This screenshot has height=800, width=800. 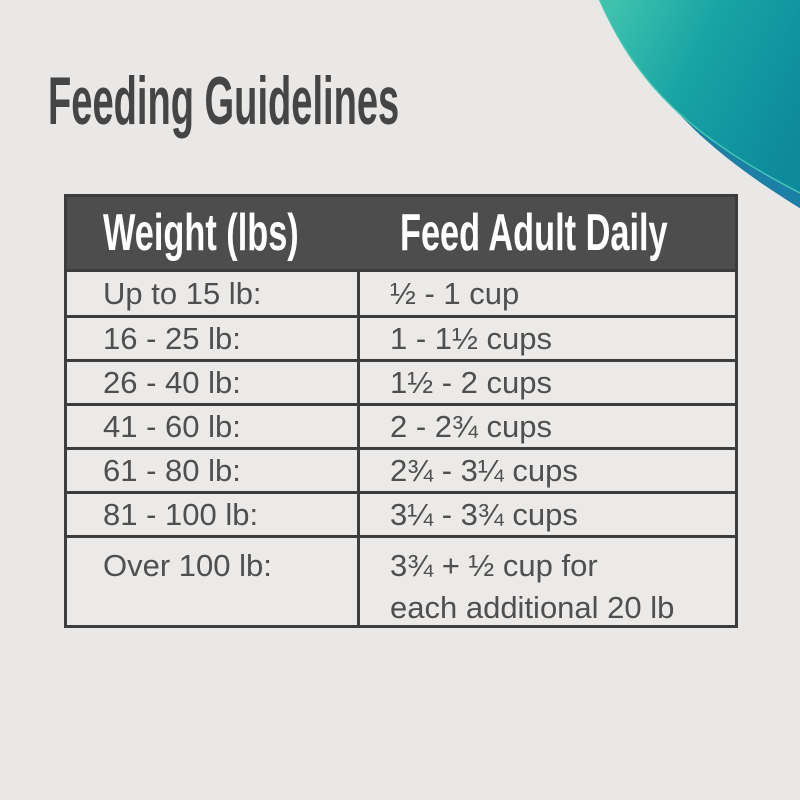 What do you see at coordinates (213, 581) in the screenshot?
I see `weight-cell: Over 100 lb:` at bounding box center [213, 581].